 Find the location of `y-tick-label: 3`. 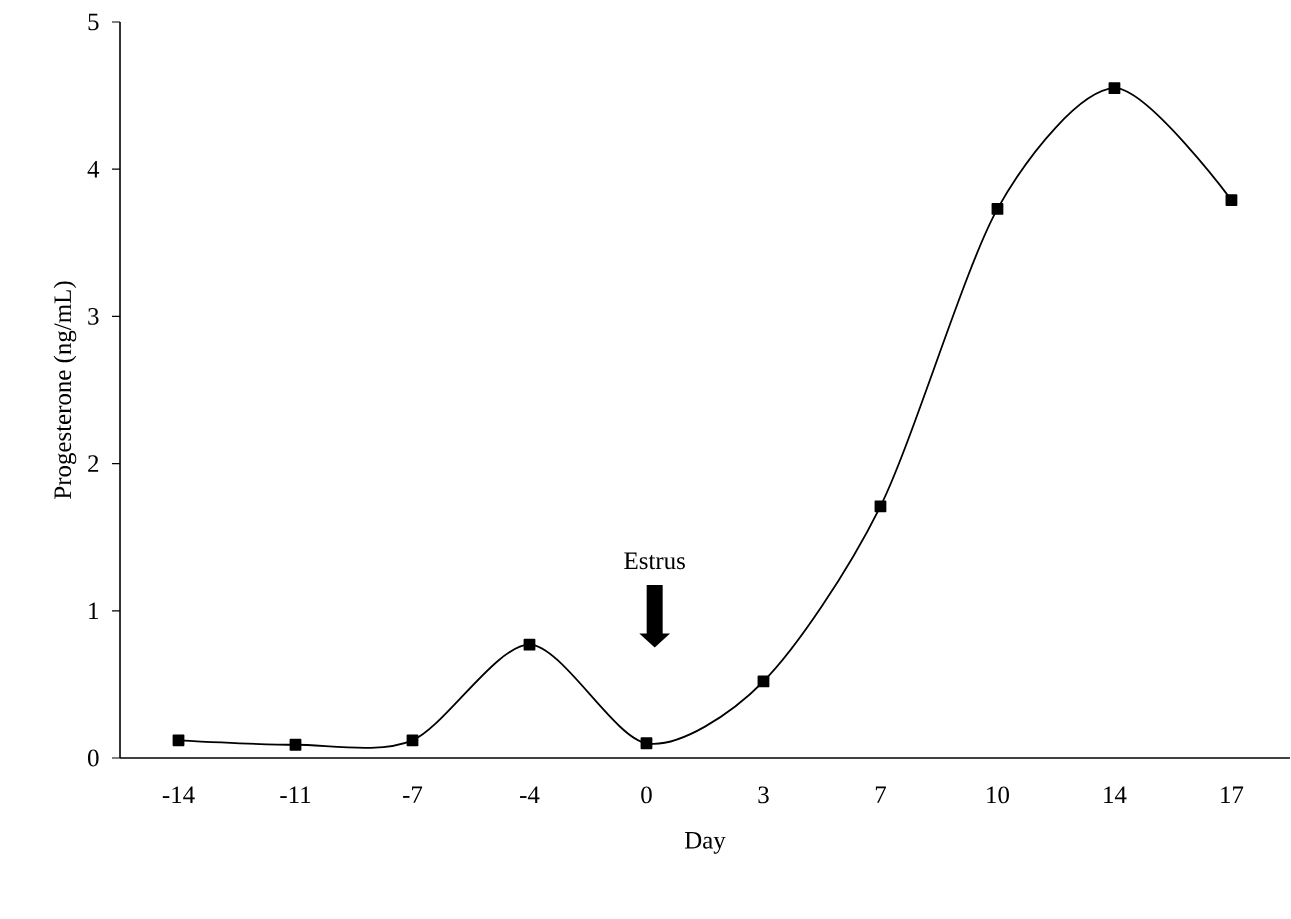

y-tick-label: 3 is located at coordinates (93, 316).